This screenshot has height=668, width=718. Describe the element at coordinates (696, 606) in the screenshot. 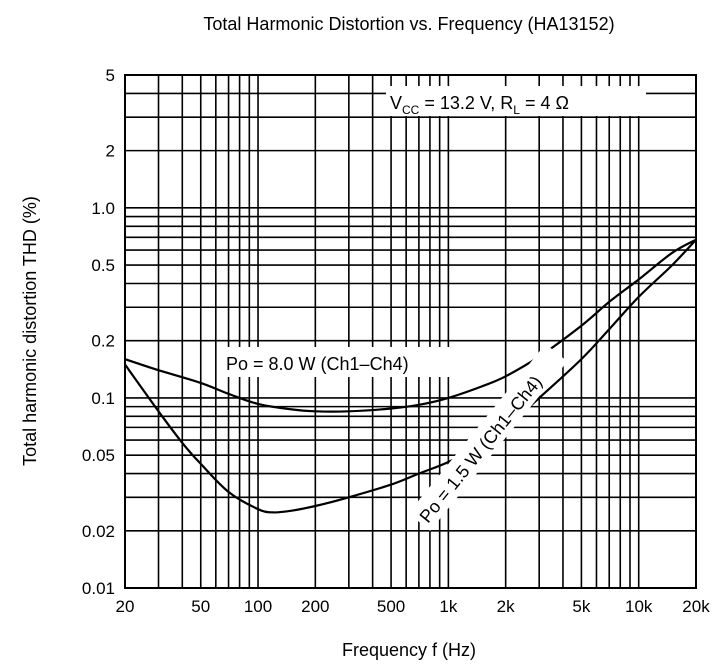

I see `x-tick-label: 20k` at that location.